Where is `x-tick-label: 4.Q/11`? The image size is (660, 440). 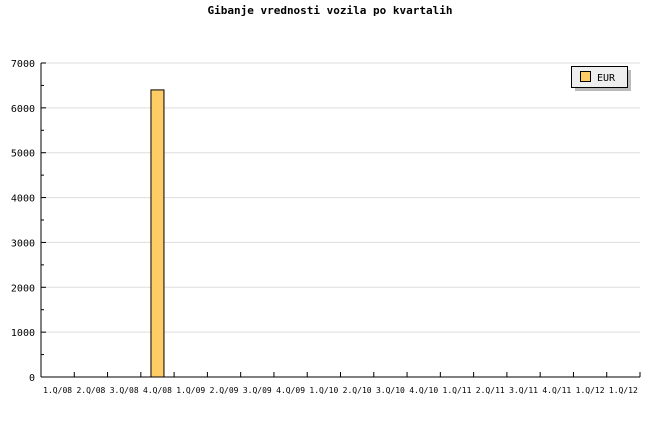 x-tick-label: 4.Q/11 is located at coordinates (556, 390).